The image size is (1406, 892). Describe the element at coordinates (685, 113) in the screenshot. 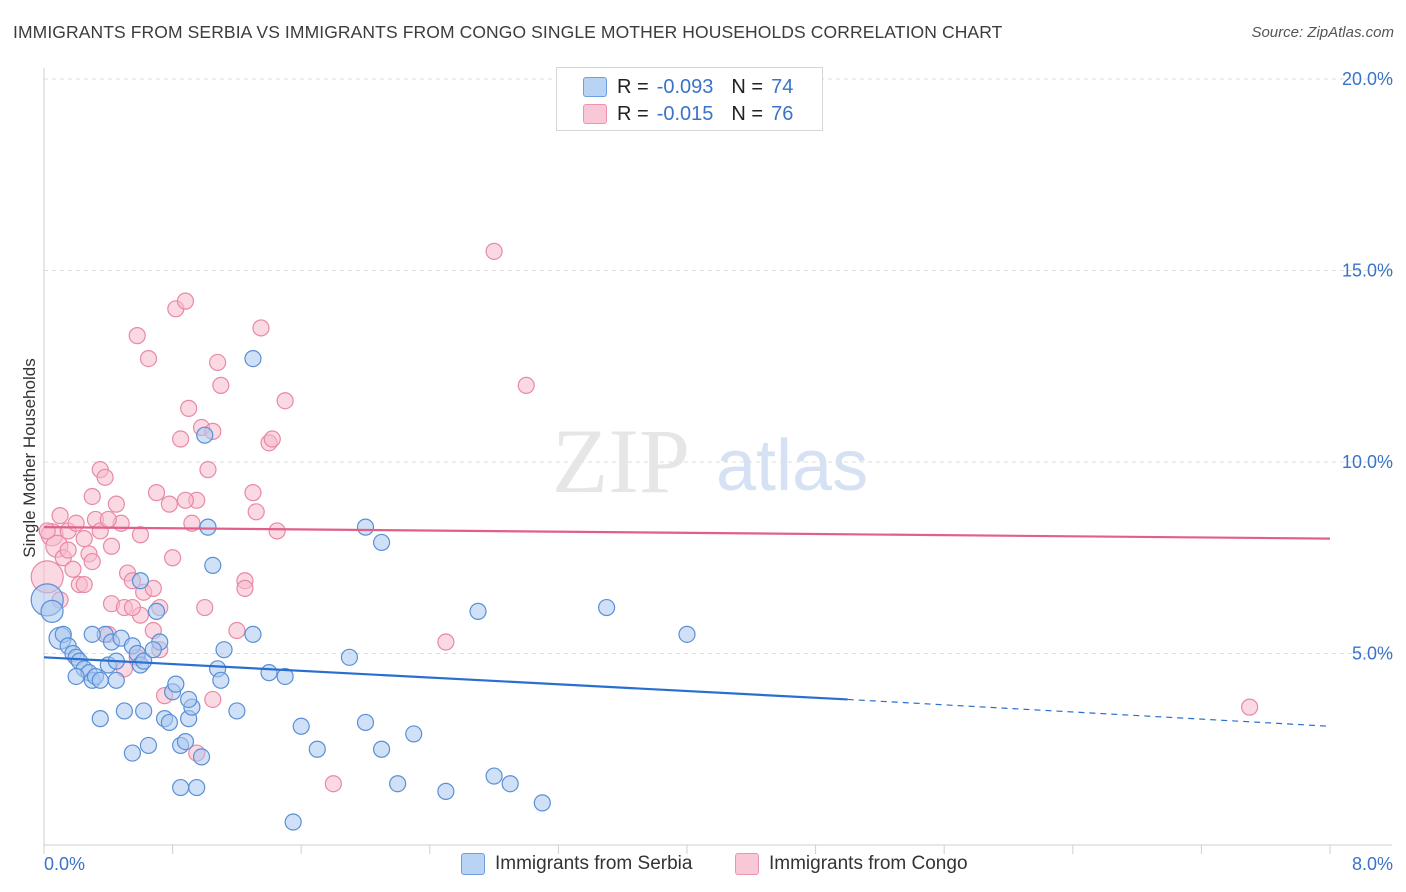

I see `legend-r-value: -0.015` at that location.